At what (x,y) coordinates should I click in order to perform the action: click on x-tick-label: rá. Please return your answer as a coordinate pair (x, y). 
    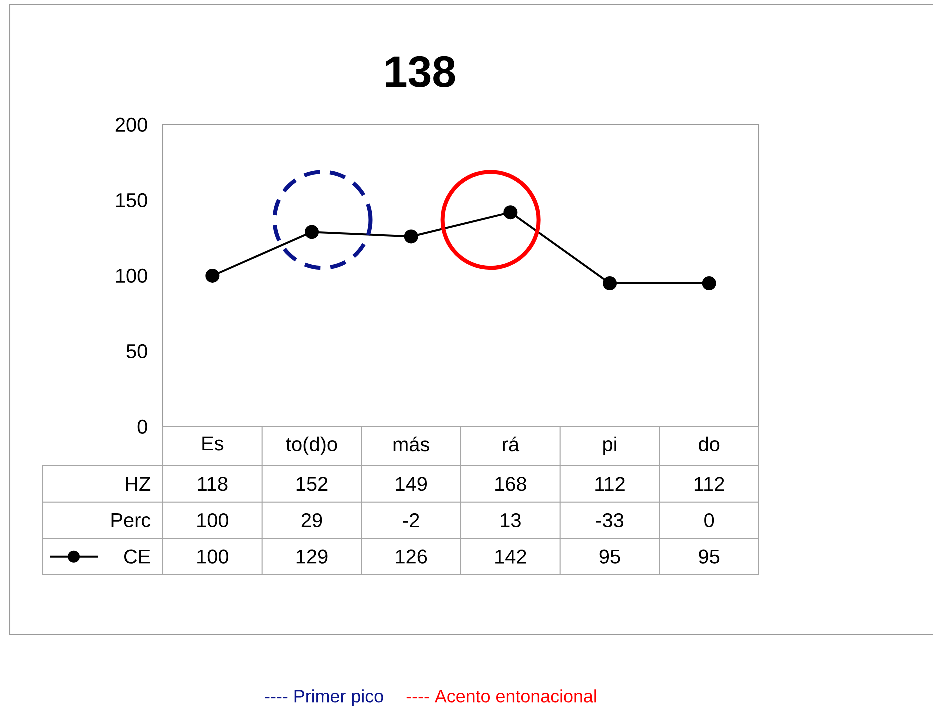
    Looking at the image, I should click on (511, 444).